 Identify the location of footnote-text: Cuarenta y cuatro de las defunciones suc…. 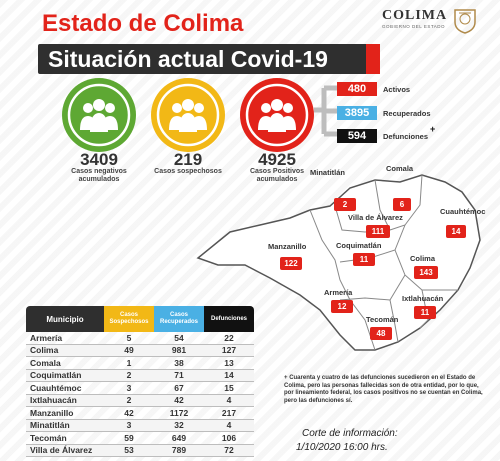
(383, 389).